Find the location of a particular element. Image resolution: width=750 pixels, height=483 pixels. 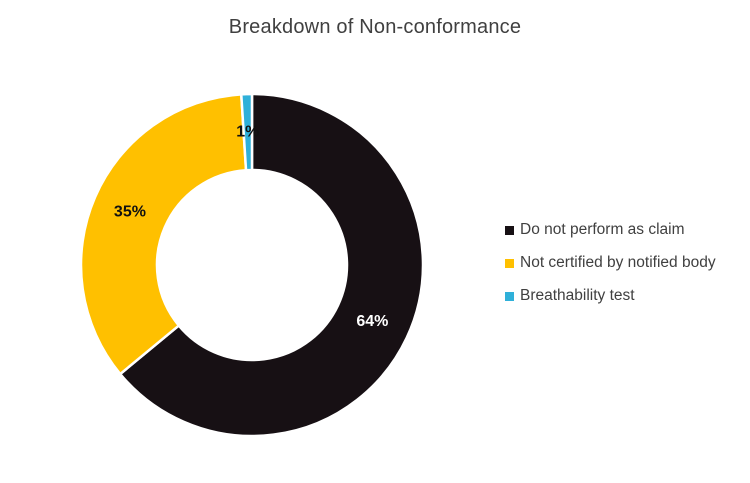

legend-item: Breathability test is located at coordinates (610, 296).